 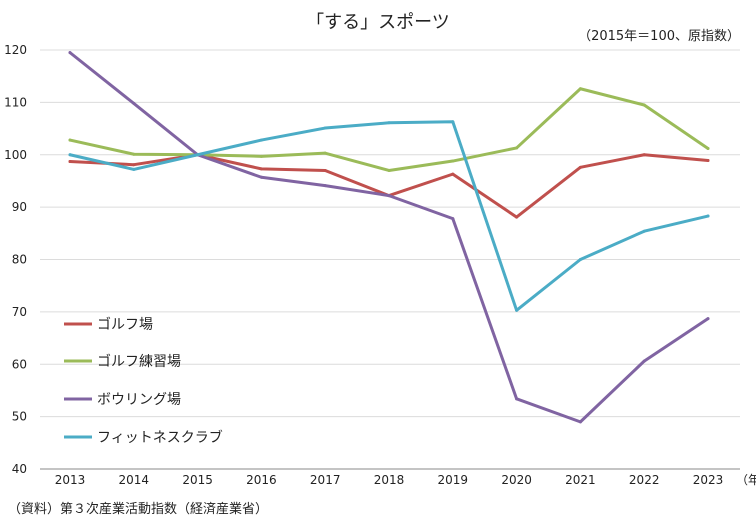 I want to click on x-tick-label: 2014, so click(x=134, y=480).